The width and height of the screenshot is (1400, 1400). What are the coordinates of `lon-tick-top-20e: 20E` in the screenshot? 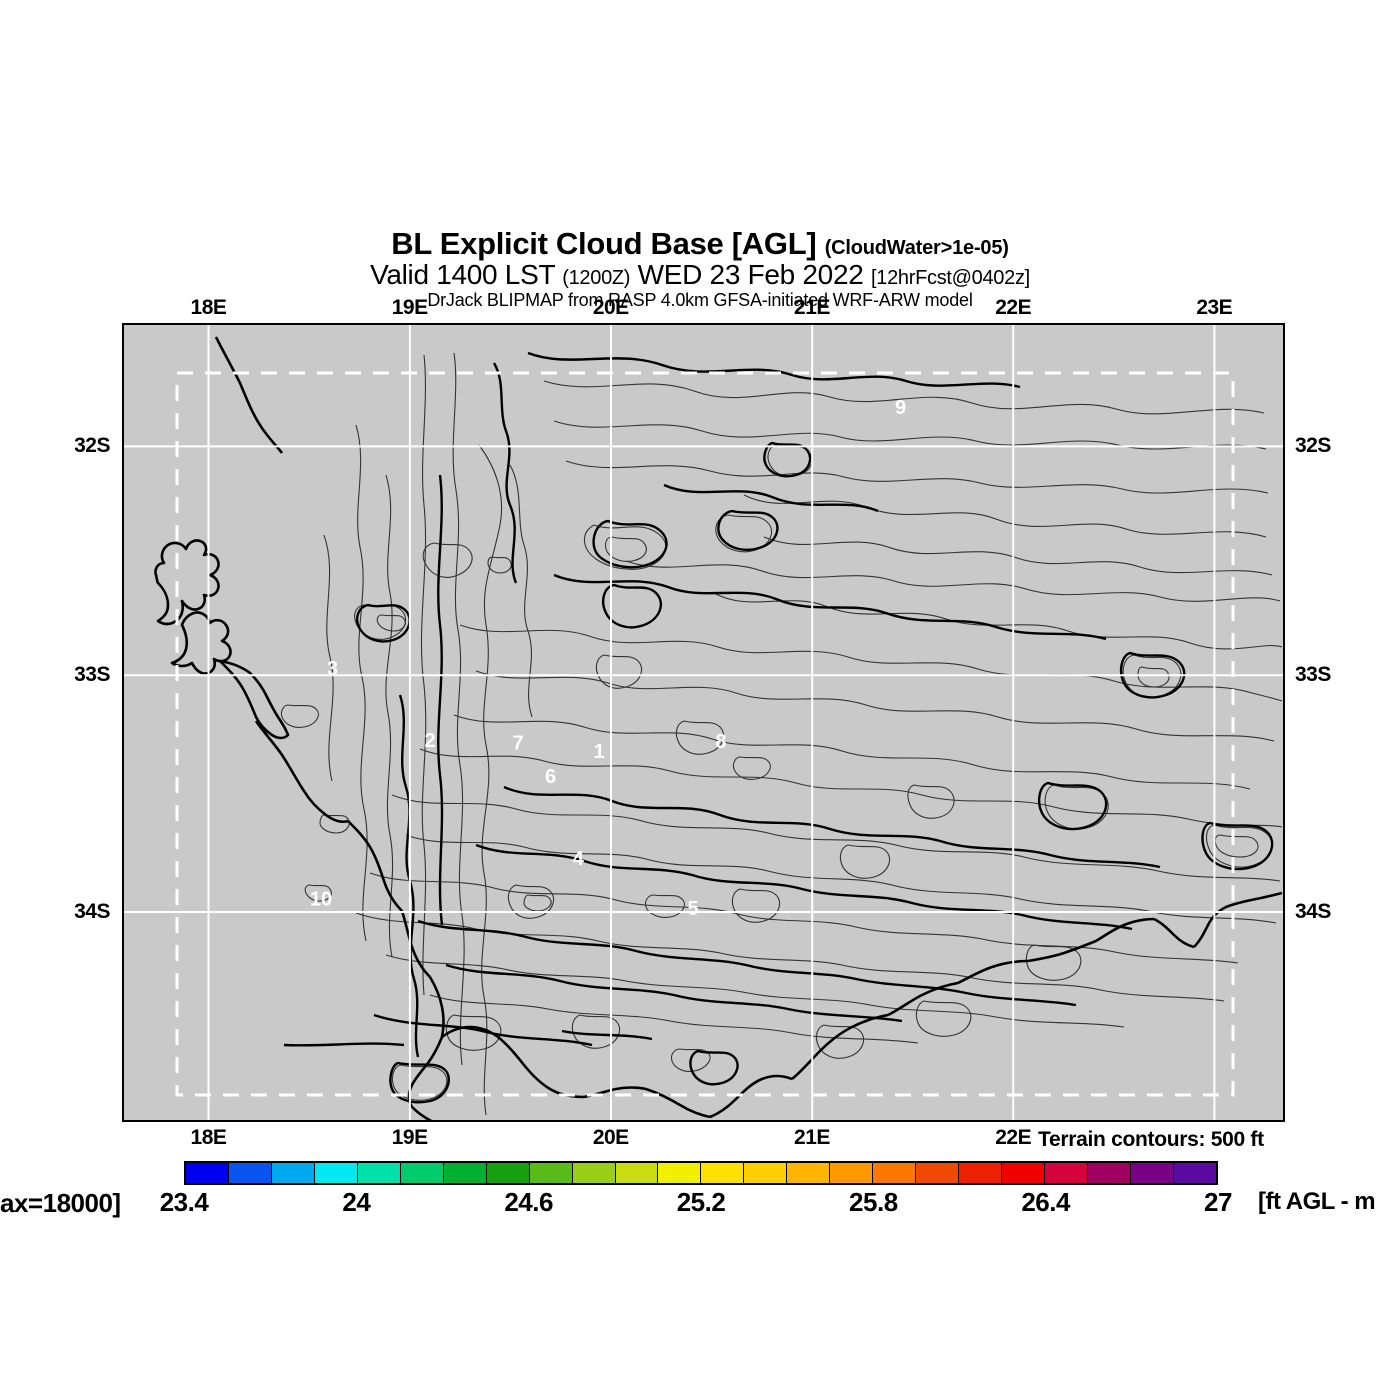 It's located at (610, 307).